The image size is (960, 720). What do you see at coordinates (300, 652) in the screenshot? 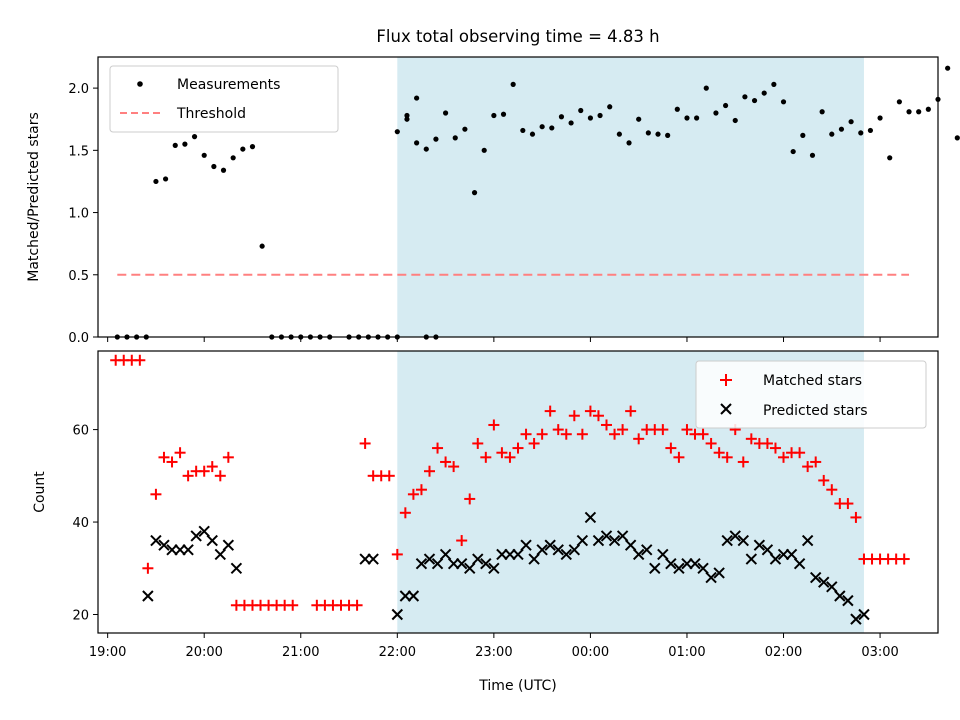
I see `x-tick-label: 21:00` at bounding box center [300, 652].